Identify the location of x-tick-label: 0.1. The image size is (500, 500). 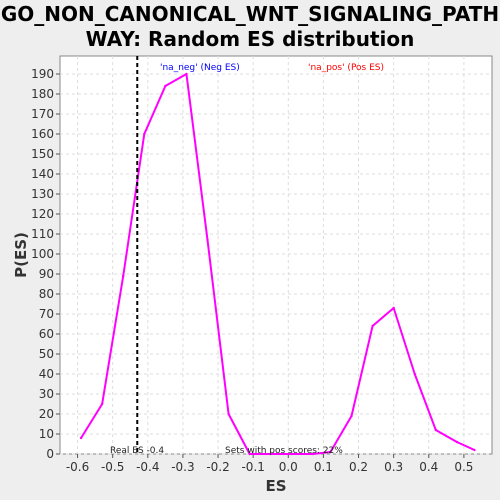
(323, 467).